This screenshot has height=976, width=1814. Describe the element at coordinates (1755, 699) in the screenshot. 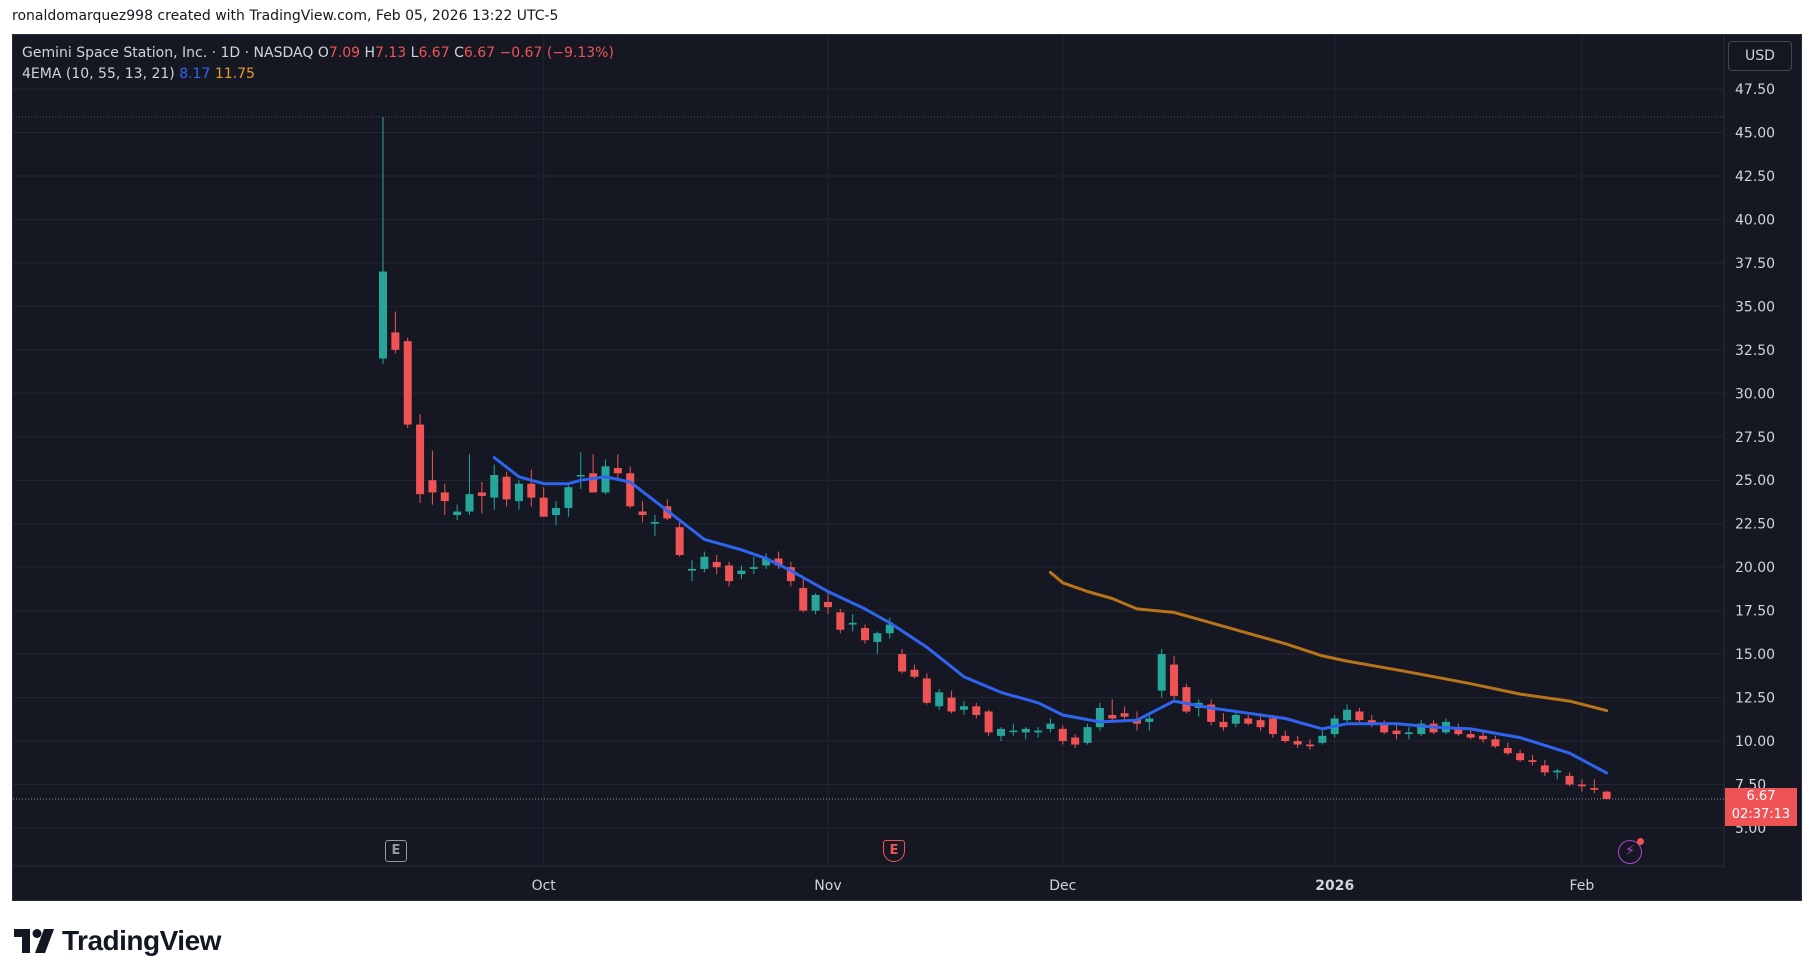

I see `price-tick-label: 12.50` at that location.